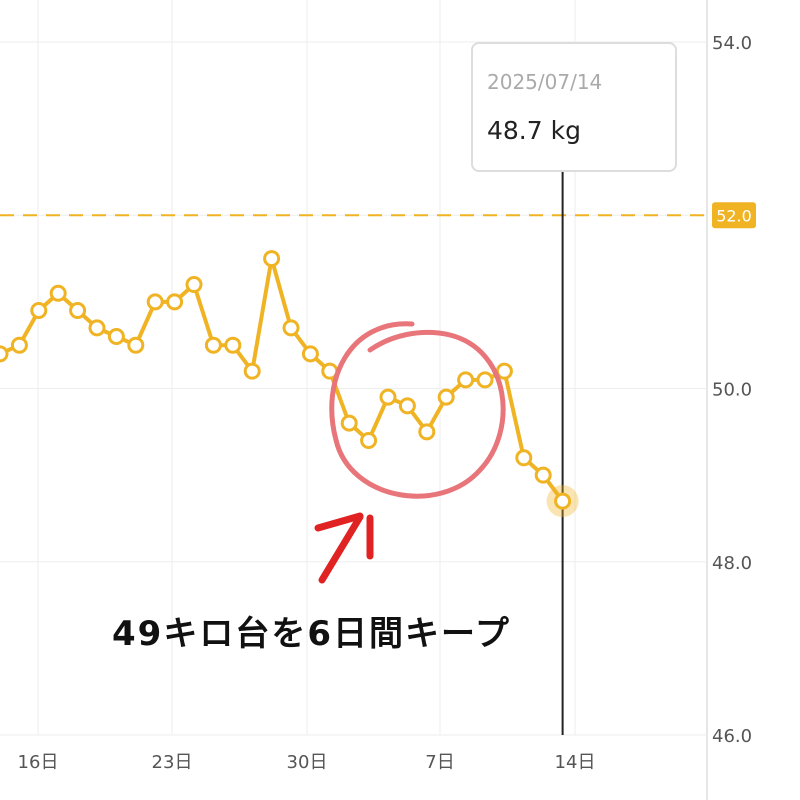  I want to click on x-tick-labels: 16日 23日 30日 7日 14日, so click(307, 762).